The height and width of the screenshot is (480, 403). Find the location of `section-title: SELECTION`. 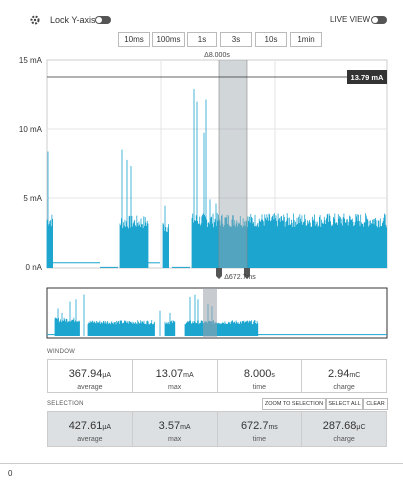

section-title: SELECTION is located at coordinates (65, 404).